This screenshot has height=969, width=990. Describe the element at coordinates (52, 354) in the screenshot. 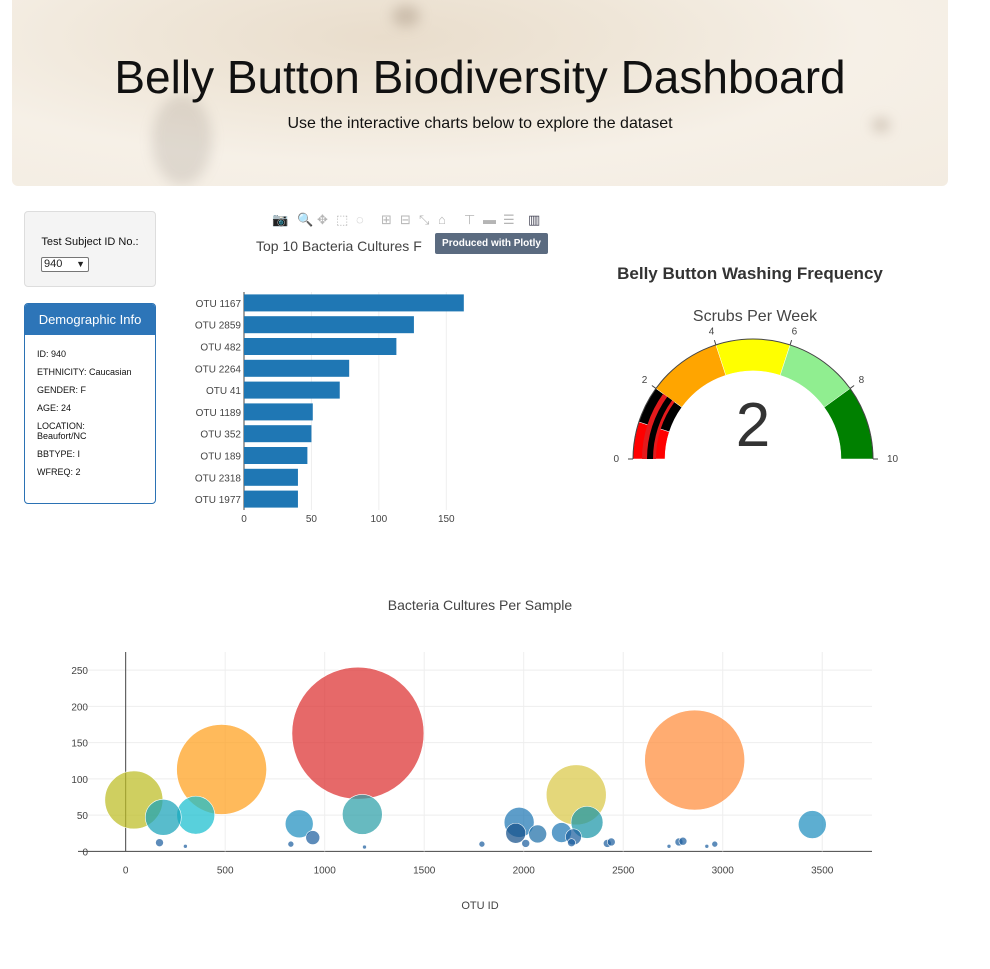

I see `demographic-row-id: ID: 940` at that location.